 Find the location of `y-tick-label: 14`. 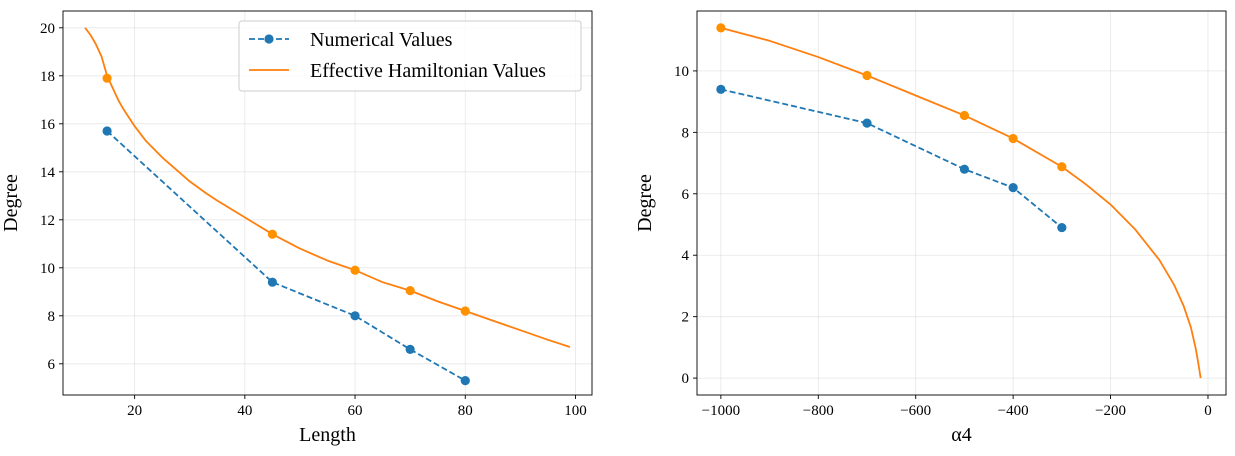

y-tick-label: 14 is located at coordinates (48, 173).